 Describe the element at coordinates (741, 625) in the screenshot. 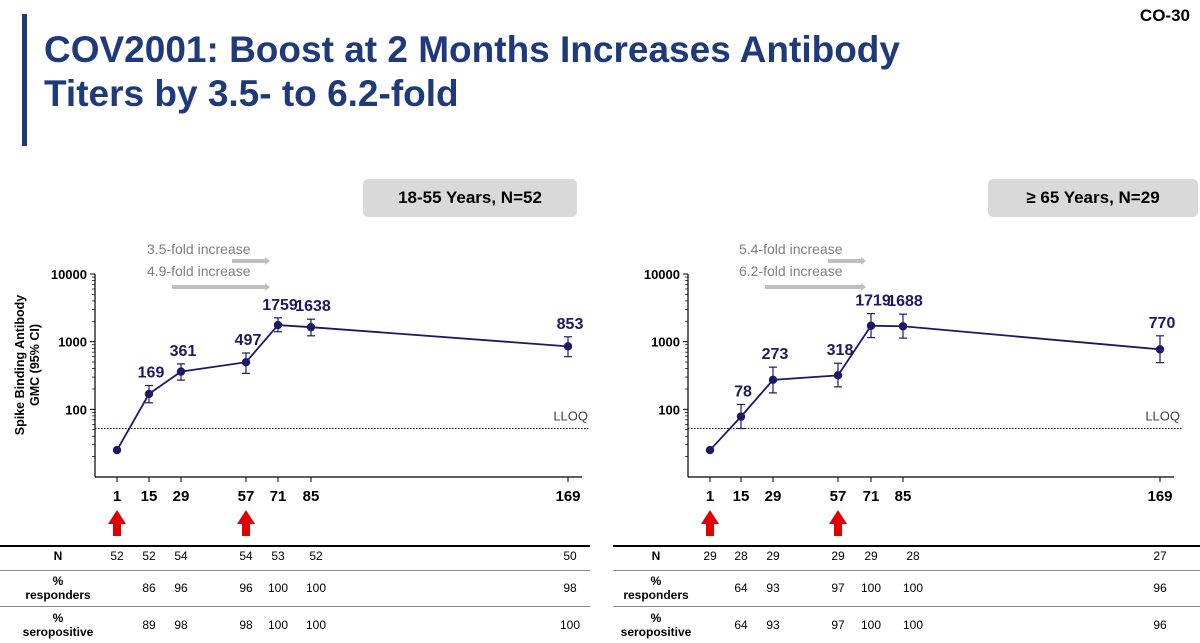

I see `table-cell: 64` at that location.